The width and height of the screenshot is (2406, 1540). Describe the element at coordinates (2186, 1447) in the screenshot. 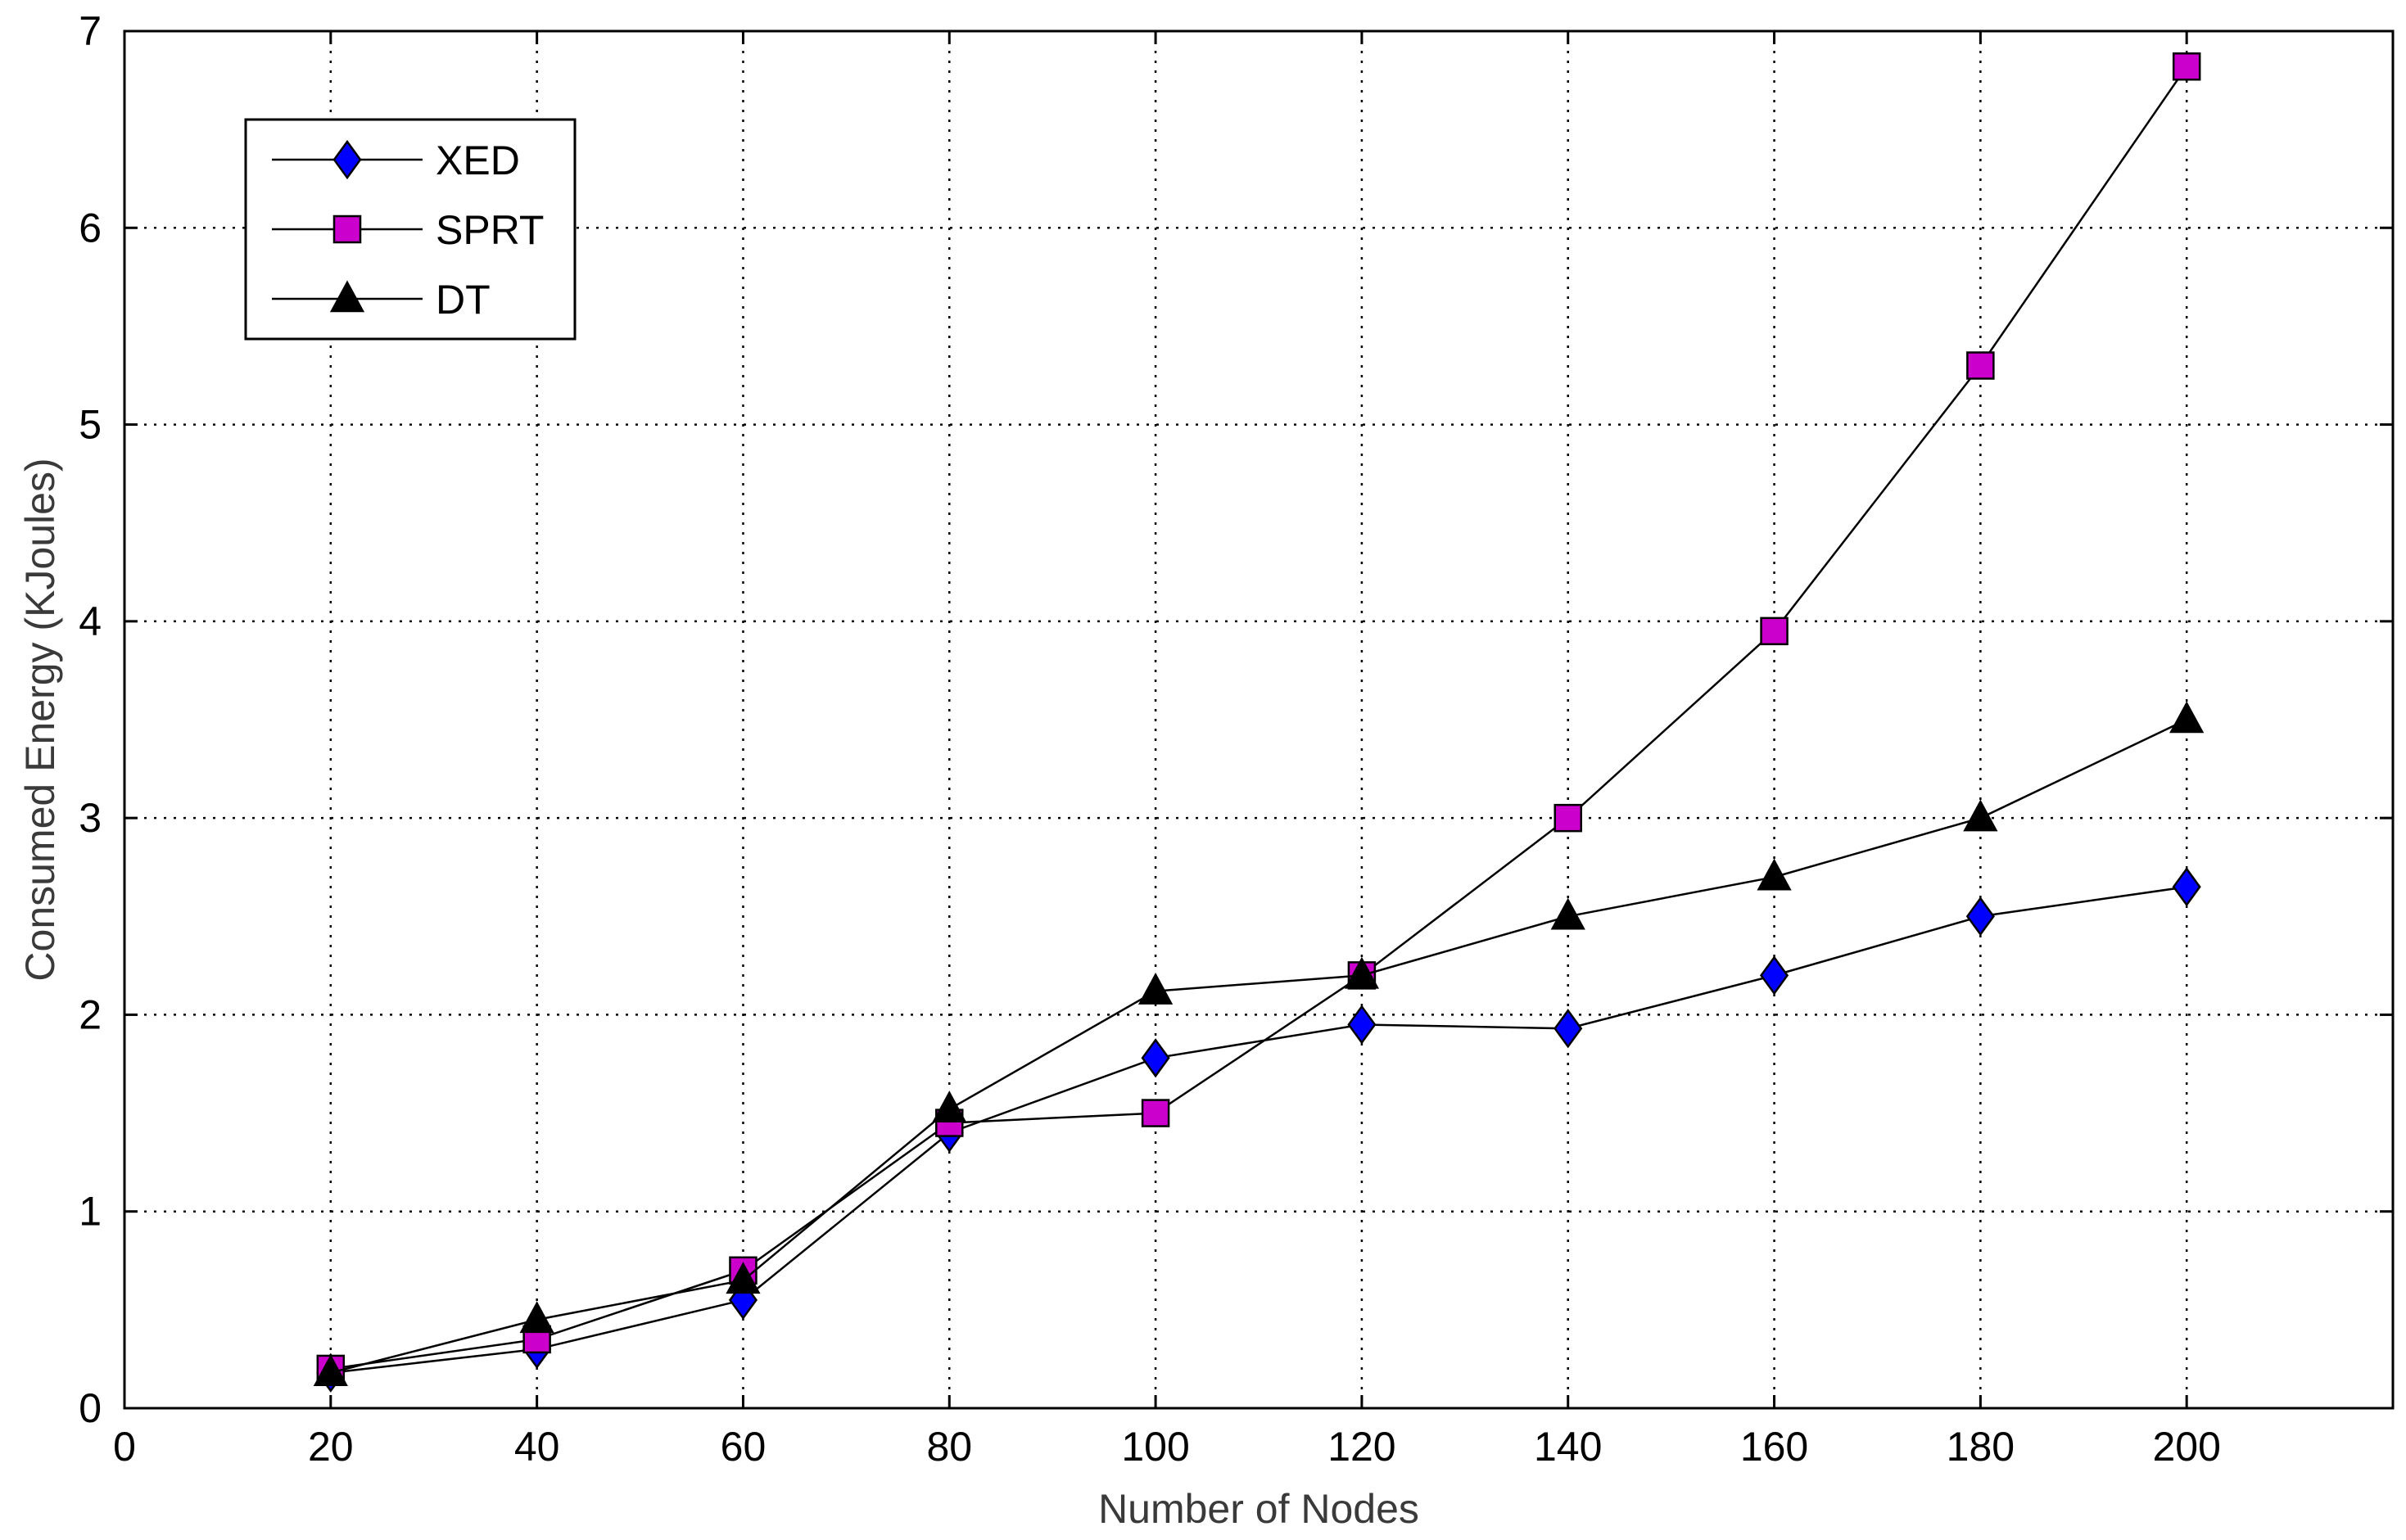

I see `x-tick-label: 200` at that location.